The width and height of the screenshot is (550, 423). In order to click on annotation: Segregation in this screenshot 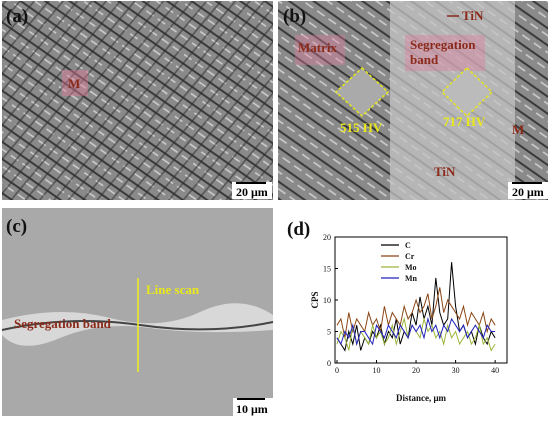, I will do `click(443, 44)`.